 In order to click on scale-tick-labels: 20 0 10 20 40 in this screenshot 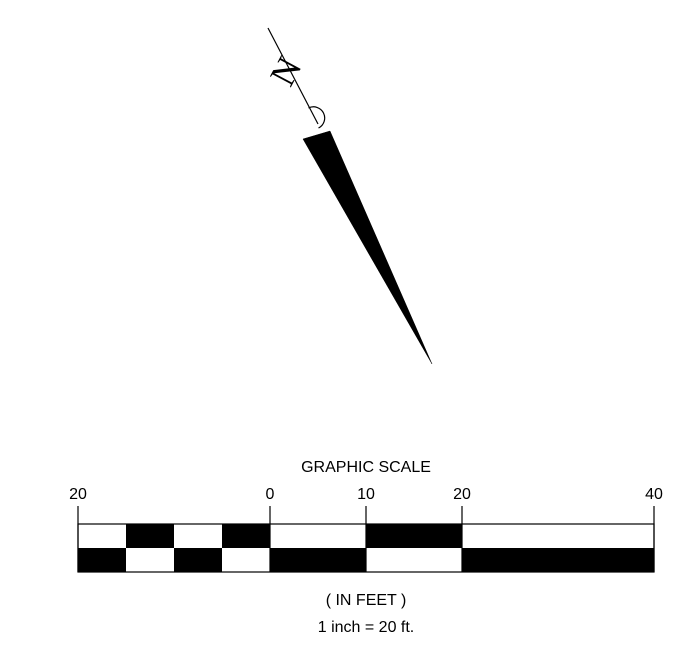, I will do `click(366, 494)`.